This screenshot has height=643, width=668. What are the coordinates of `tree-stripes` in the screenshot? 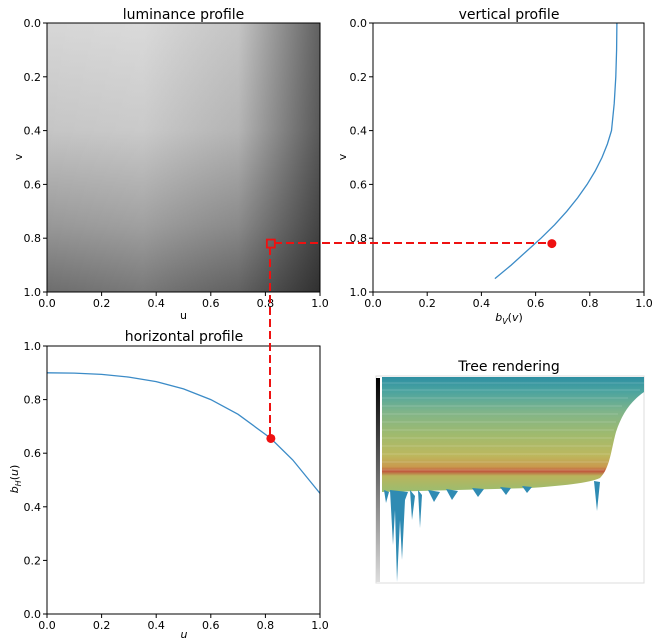 It's located at (513, 426).